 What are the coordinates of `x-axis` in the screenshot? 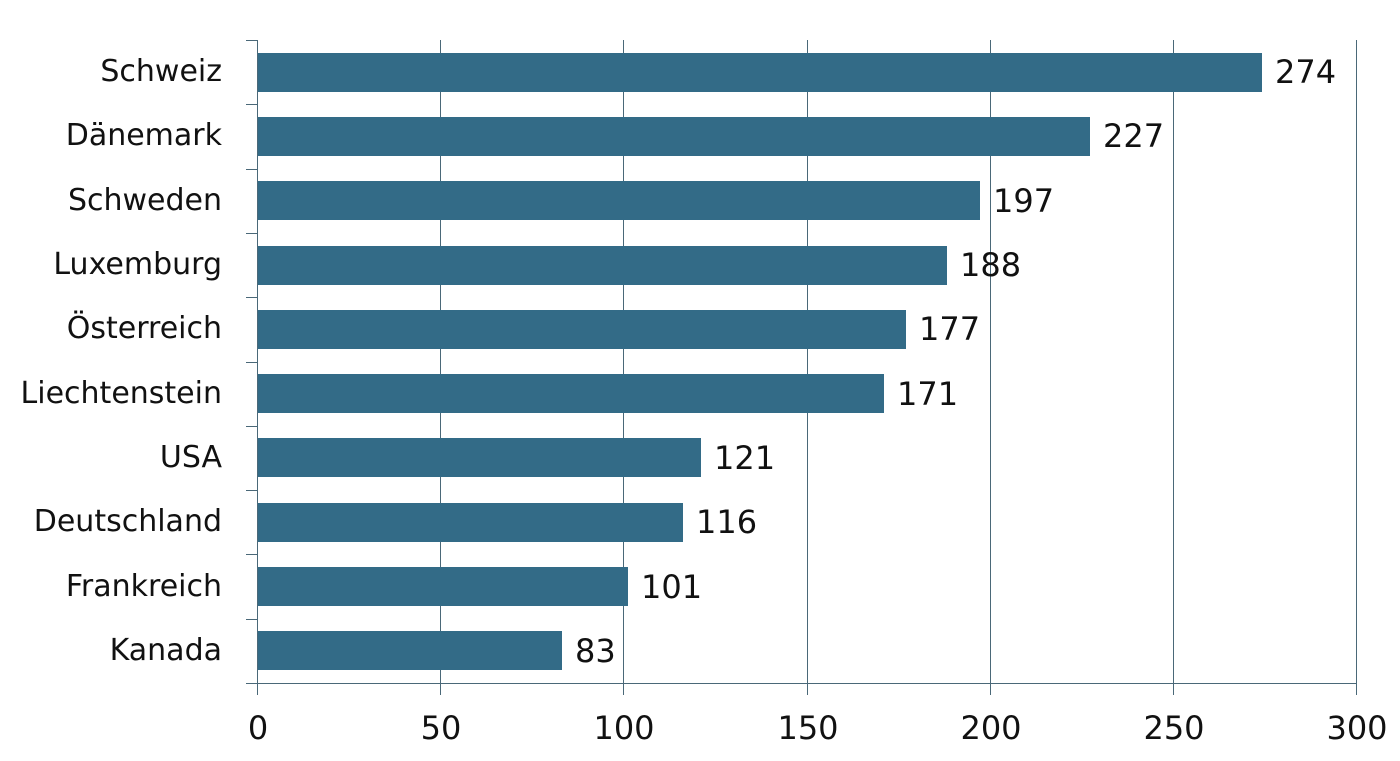 It's located at (801, 683).